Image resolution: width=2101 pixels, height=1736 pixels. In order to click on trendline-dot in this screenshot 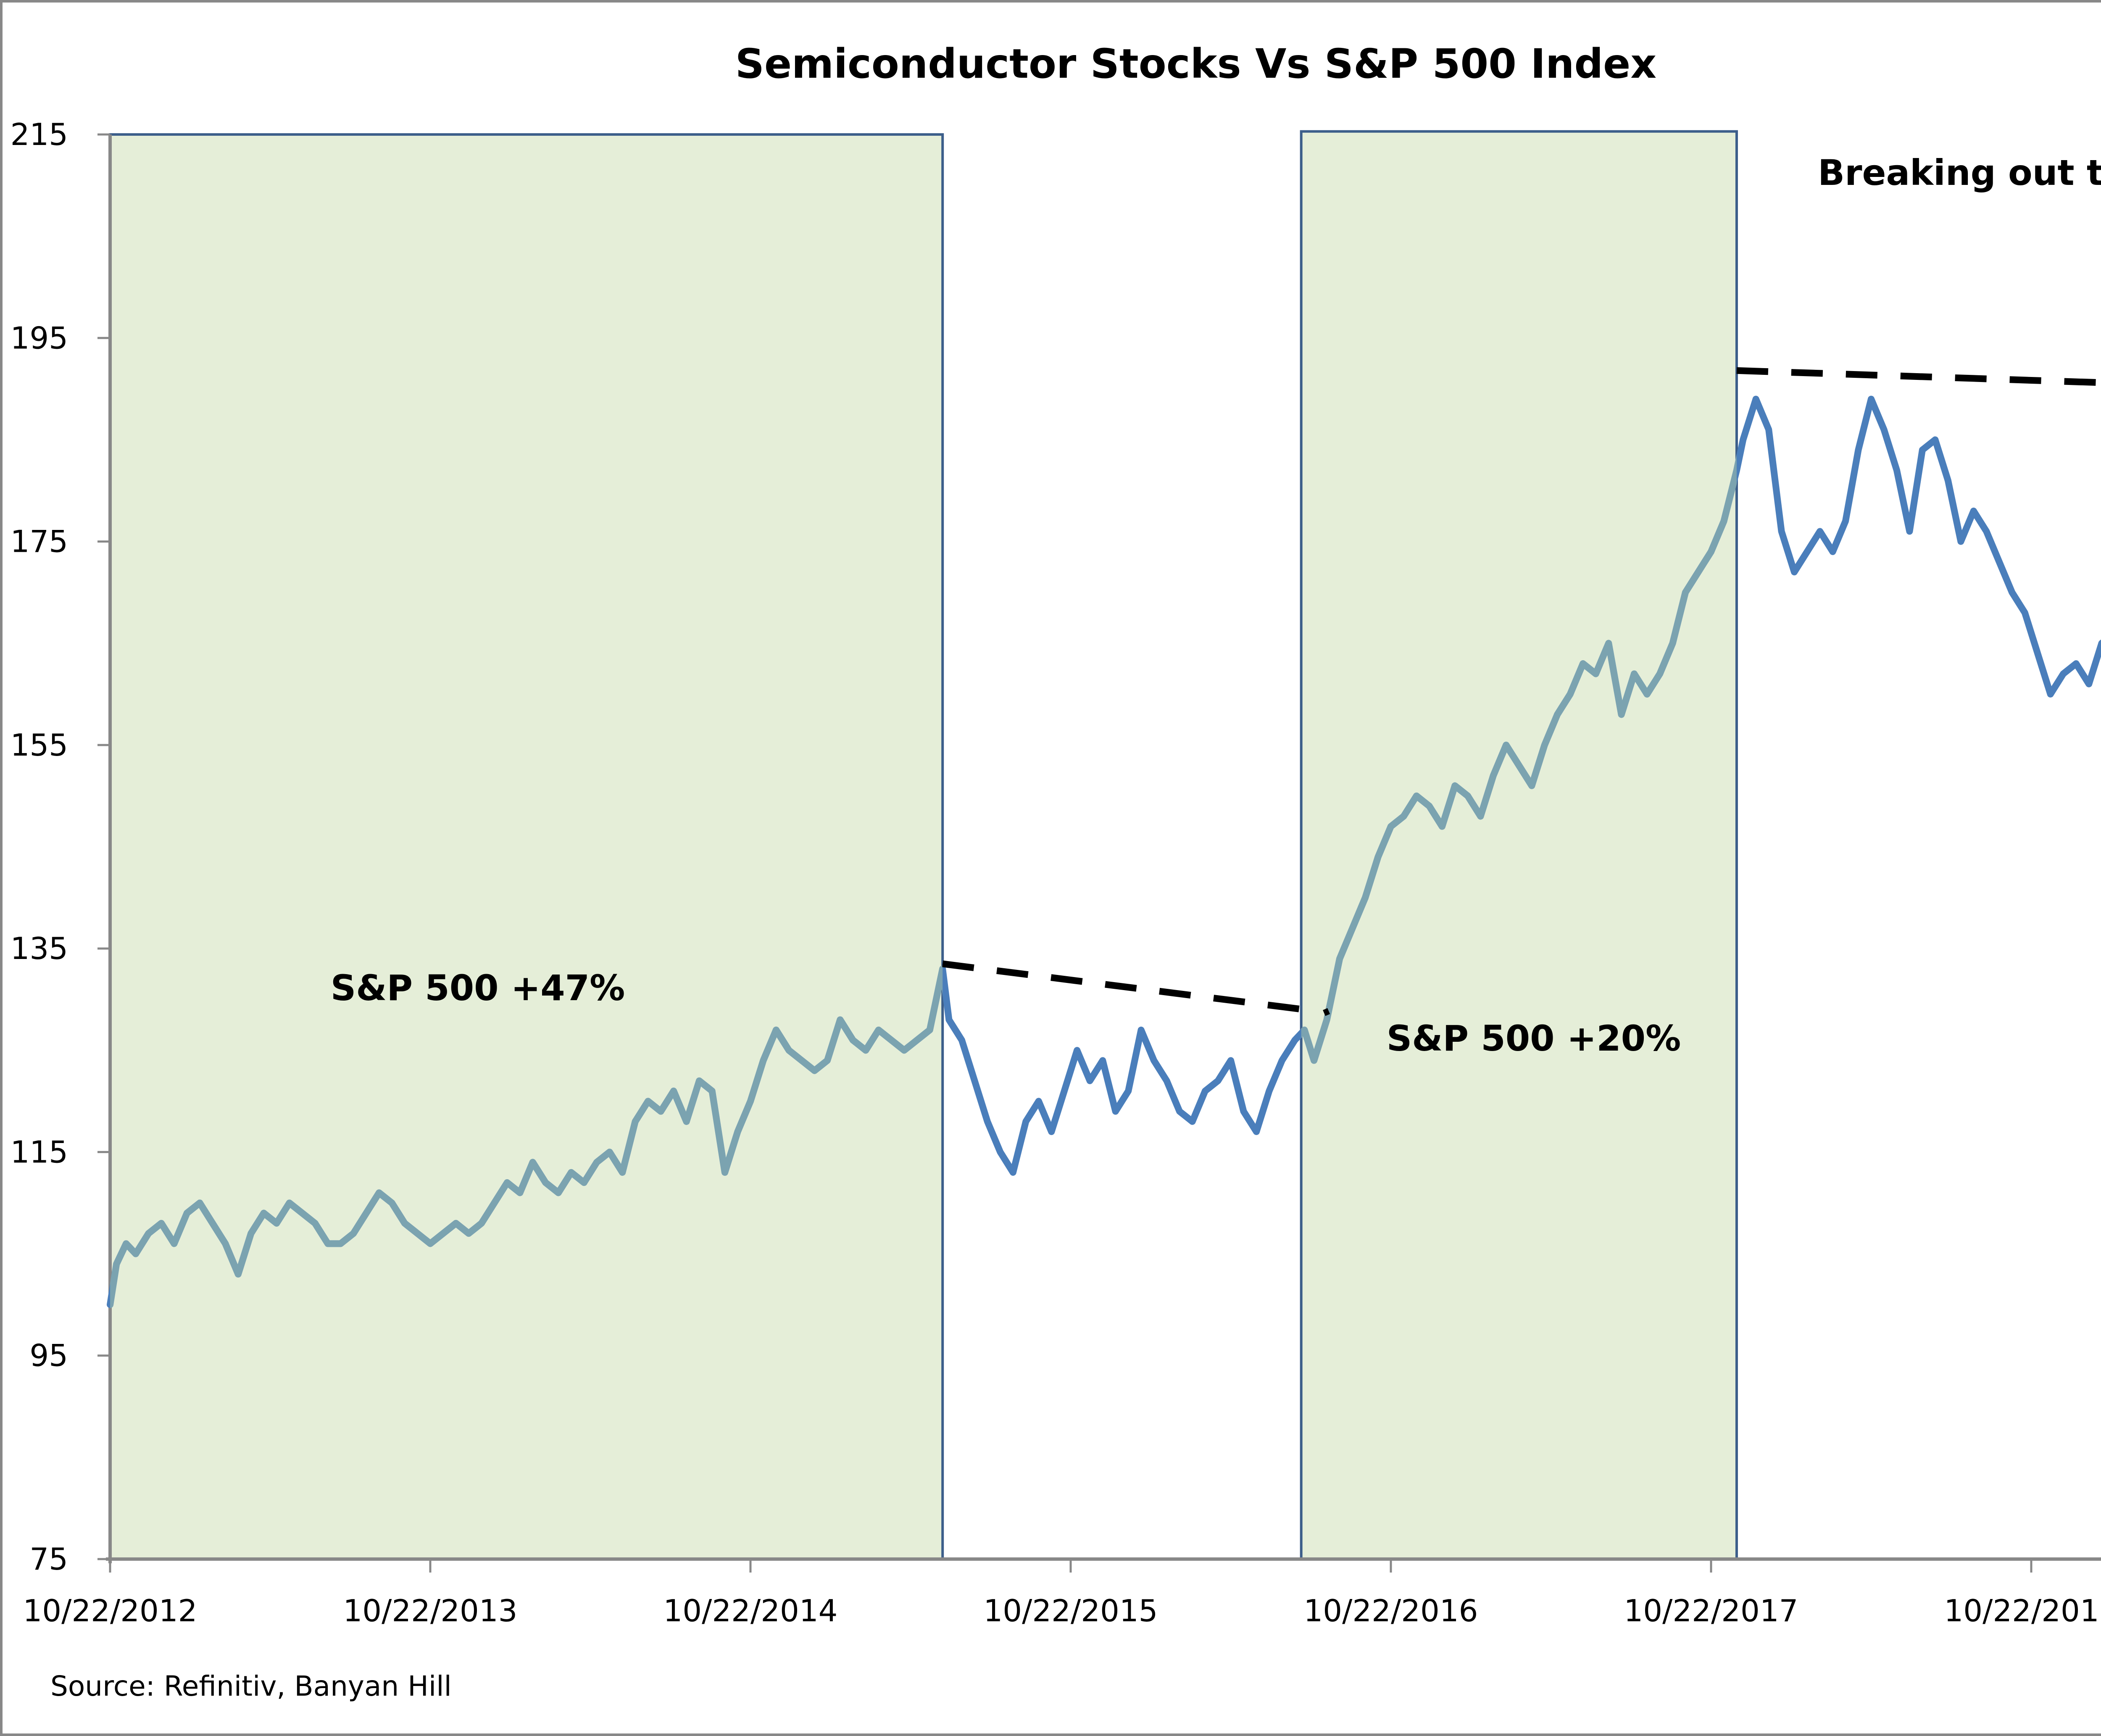, I will do `click(1326, 1012)`.